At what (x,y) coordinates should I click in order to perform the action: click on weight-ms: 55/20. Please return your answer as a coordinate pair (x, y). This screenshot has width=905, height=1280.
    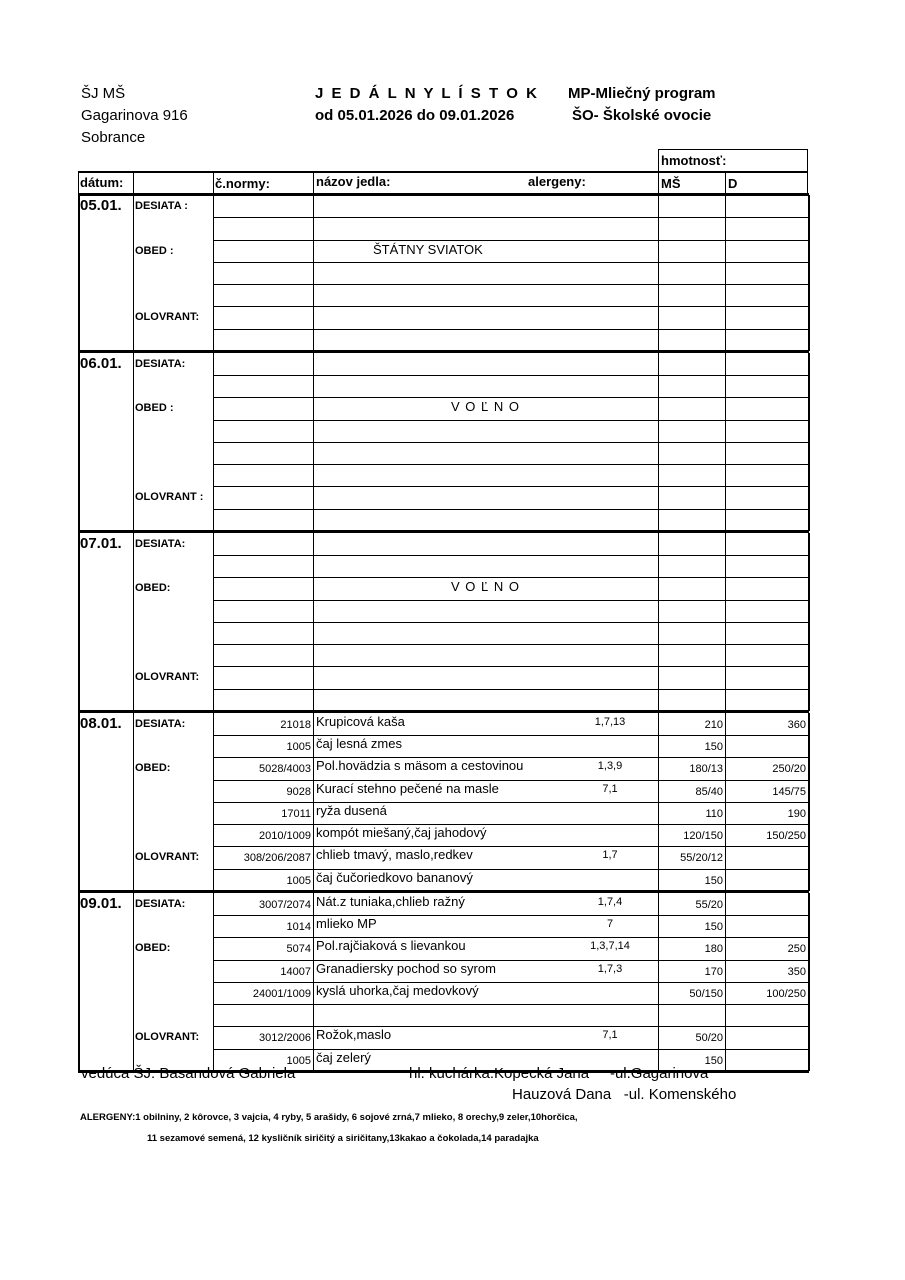
    Looking at the image, I should click on (709, 904).